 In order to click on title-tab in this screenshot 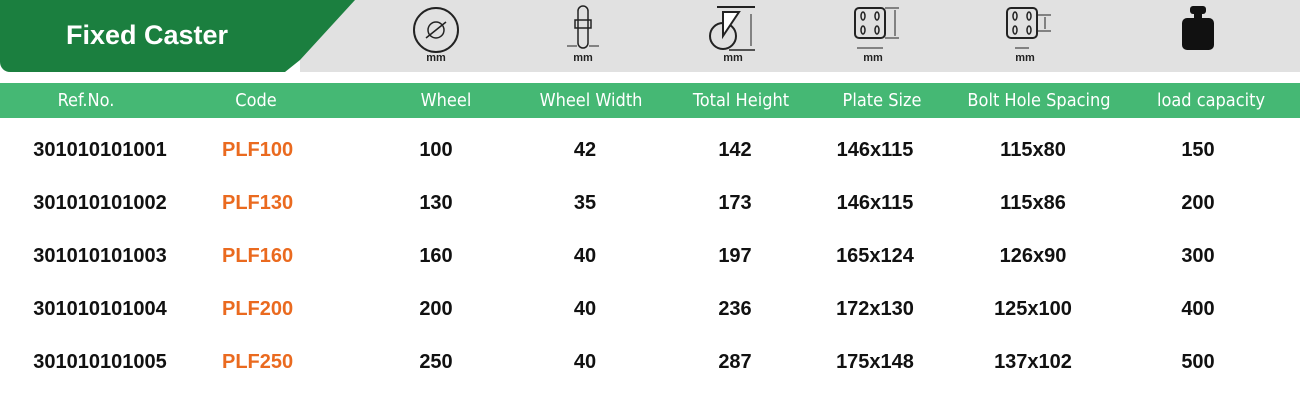, I will do `click(177, 36)`.